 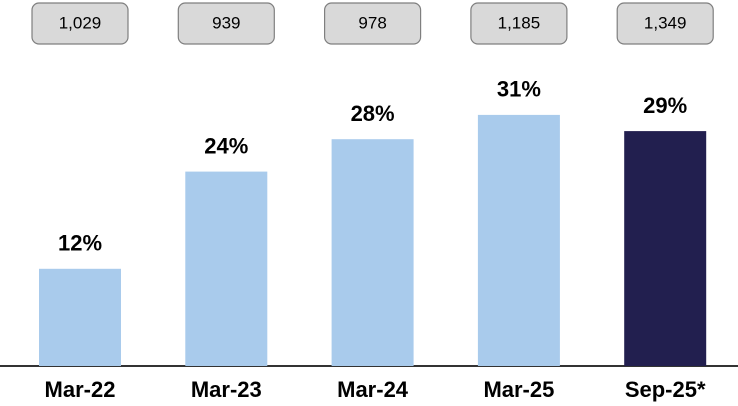 I want to click on value-label: 28%, so click(x=373, y=113).